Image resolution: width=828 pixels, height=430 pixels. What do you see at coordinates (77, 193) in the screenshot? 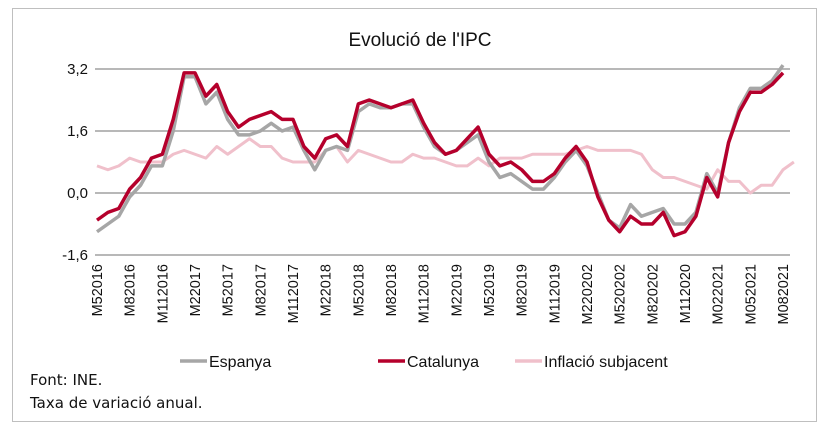
I see `y-tick-label: 0,0` at bounding box center [77, 193].